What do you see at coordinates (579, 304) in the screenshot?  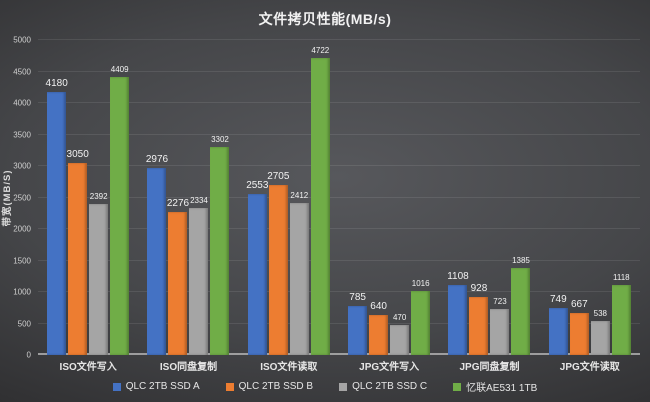 I see `bar-value-label: 667` at bounding box center [579, 304].